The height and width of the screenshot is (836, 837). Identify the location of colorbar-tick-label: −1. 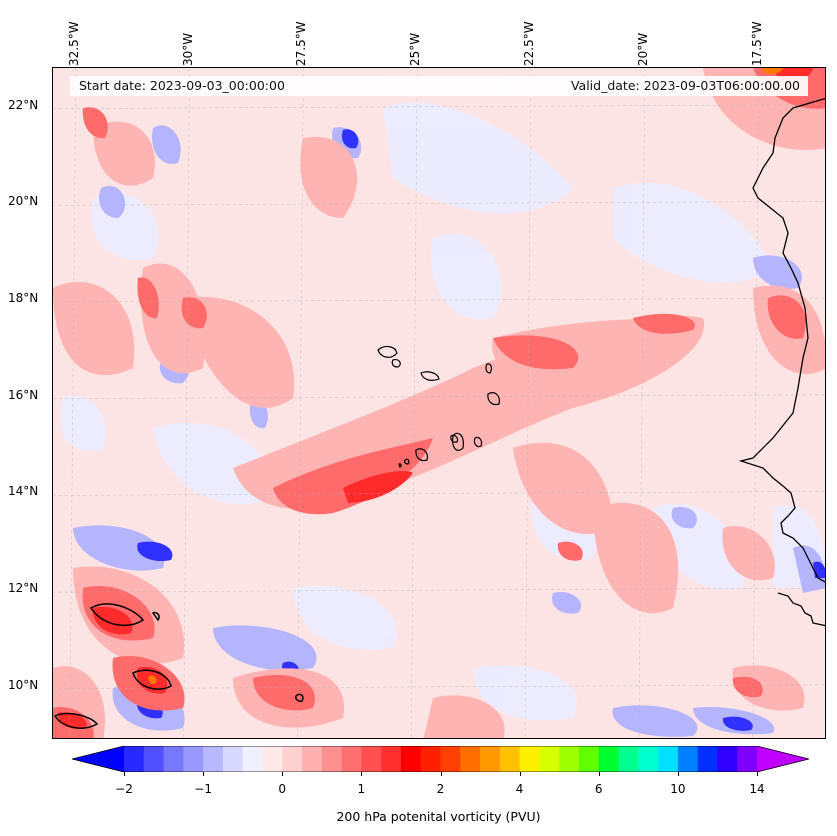
(203, 789).